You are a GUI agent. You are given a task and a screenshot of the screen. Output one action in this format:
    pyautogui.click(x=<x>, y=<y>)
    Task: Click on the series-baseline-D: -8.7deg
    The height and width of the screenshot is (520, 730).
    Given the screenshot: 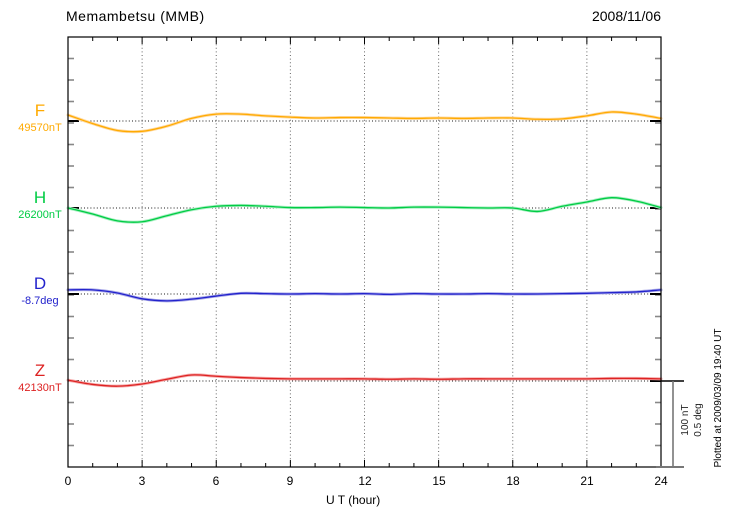 What is the action you would take?
    pyautogui.click(x=40, y=301)
    